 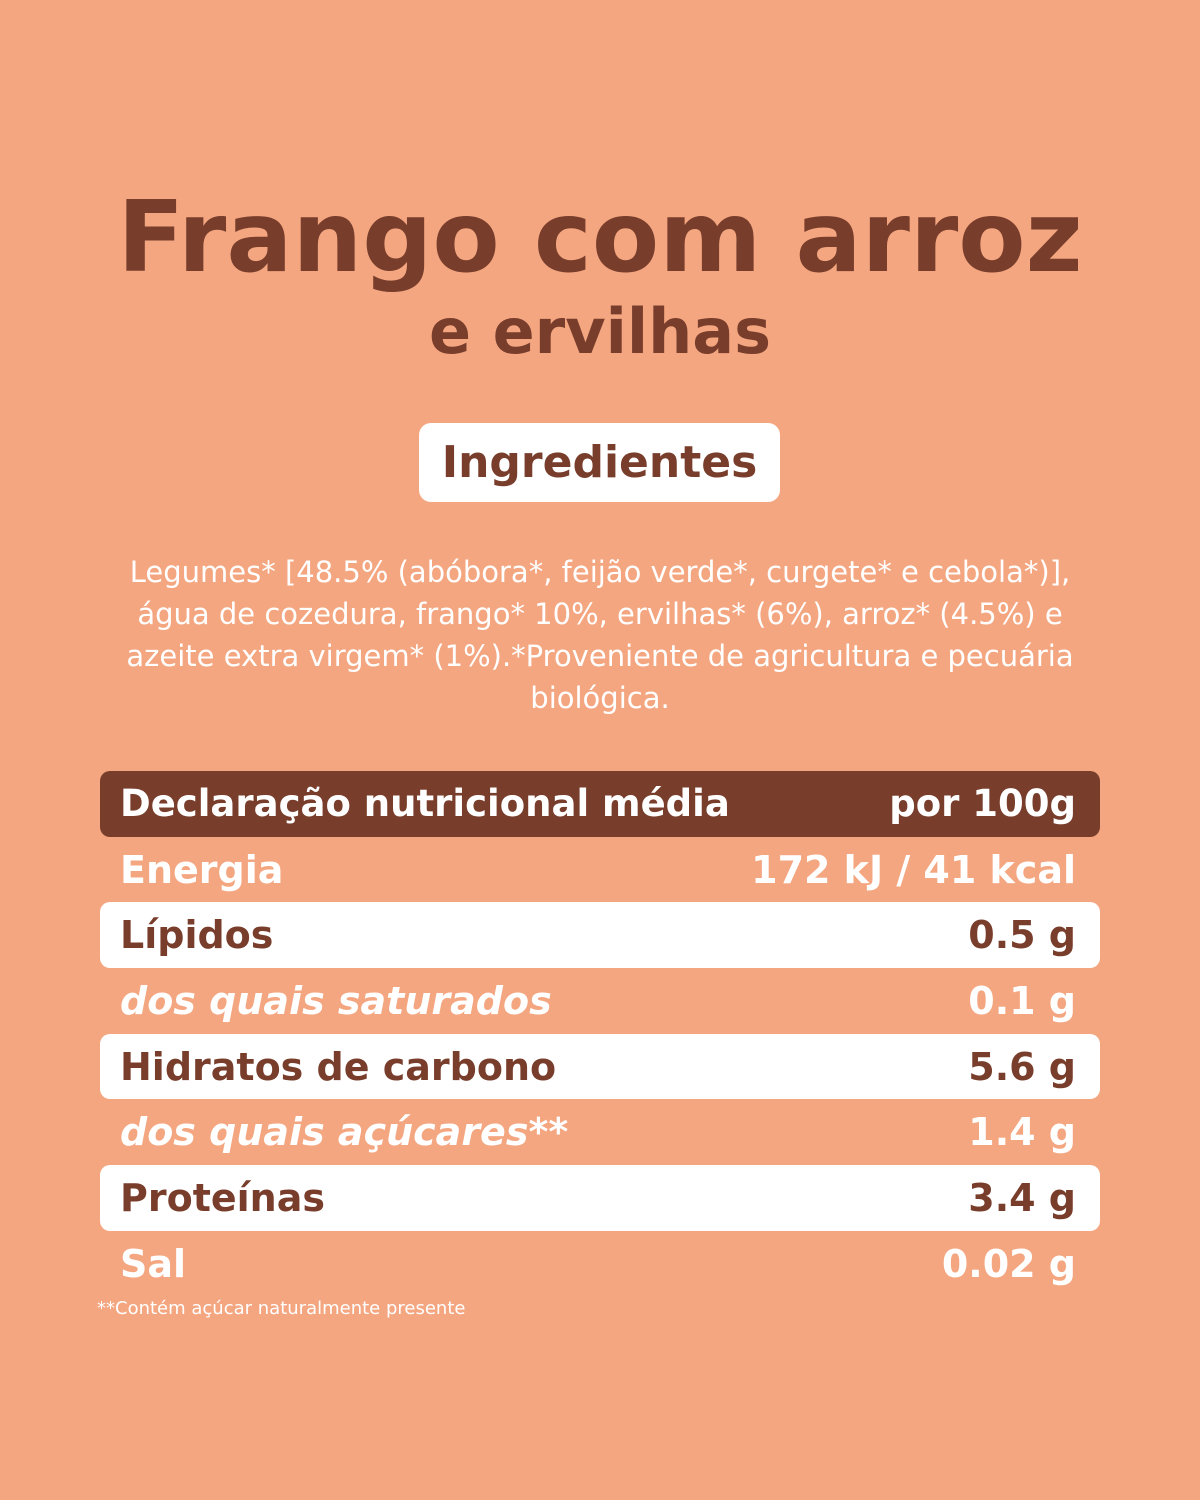 I want to click on nutrition-row-label: dos quais açúcares**, so click(x=344, y=1132).